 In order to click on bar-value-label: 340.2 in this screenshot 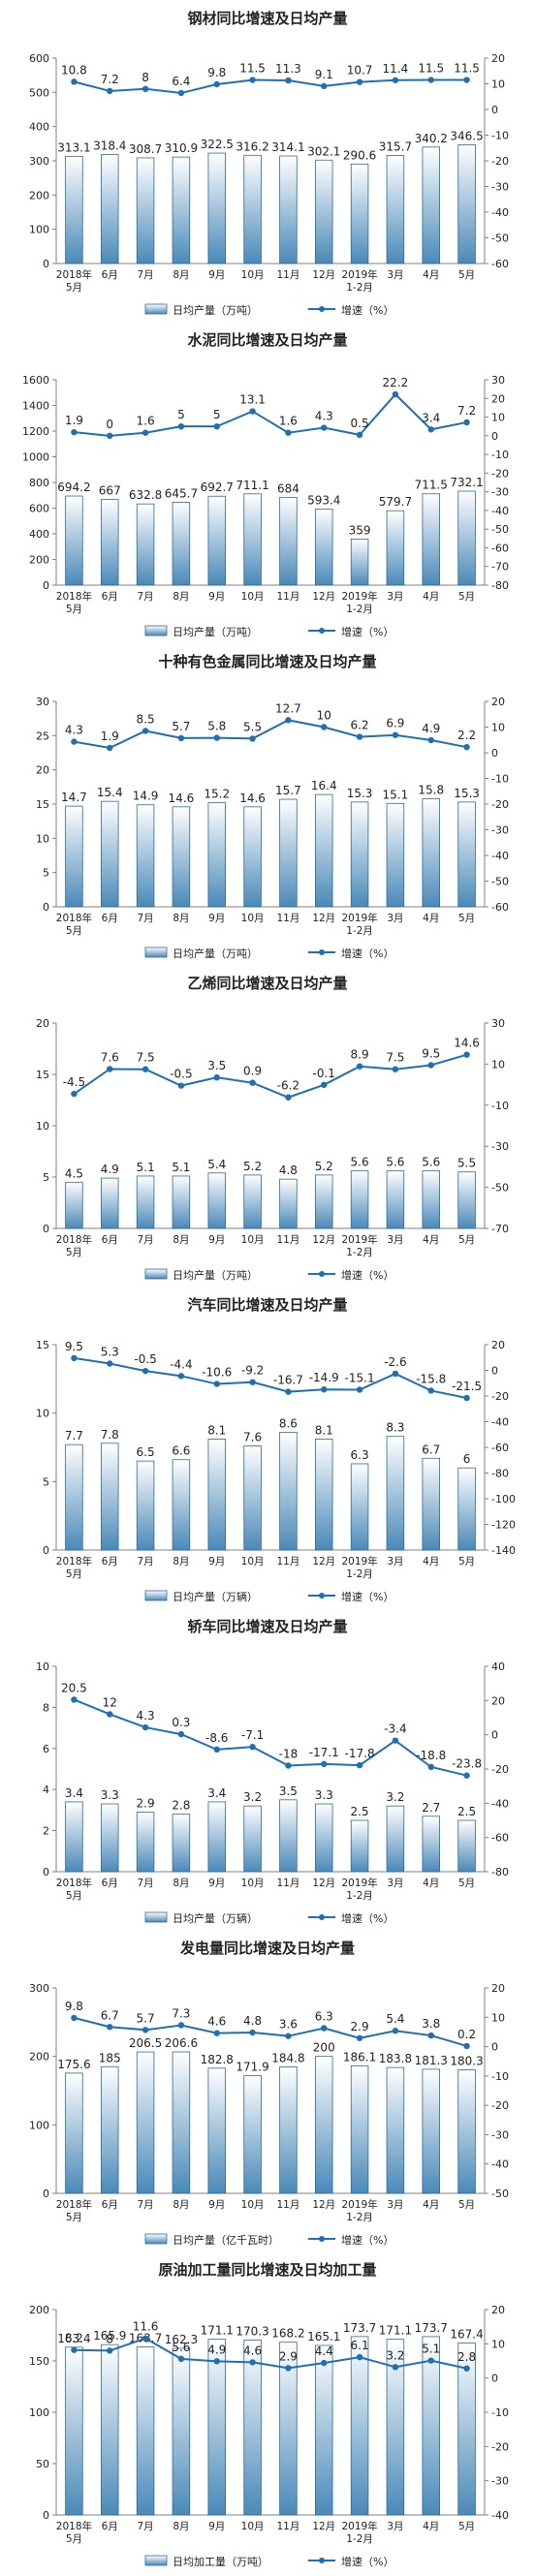, I will do `click(431, 138)`.